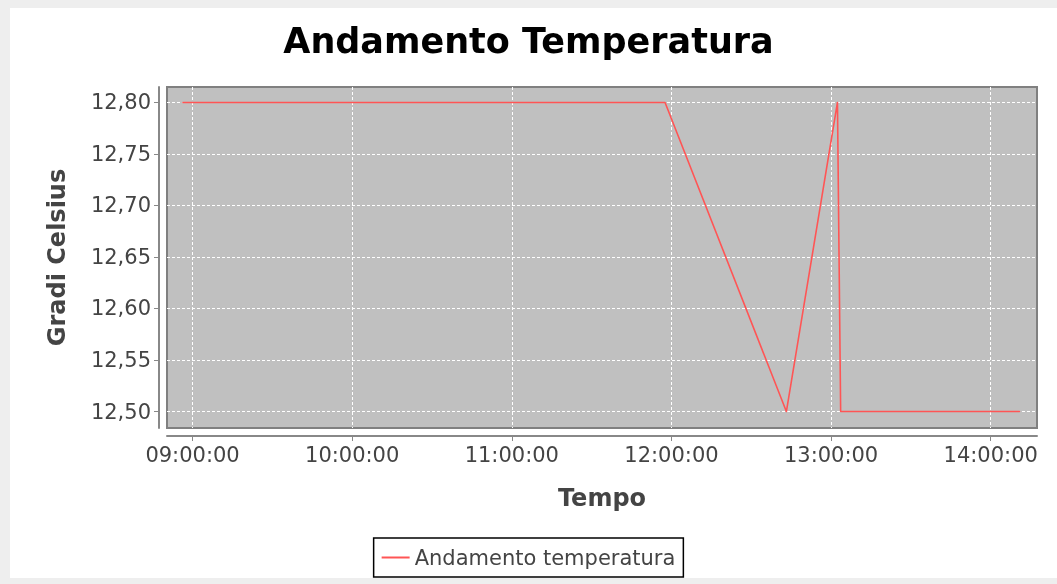 The height and width of the screenshot is (584, 1057). What do you see at coordinates (990, 454) in the screenshot?
I see `x-tick-label: 14:00:00` at bounding box center [990, 454].